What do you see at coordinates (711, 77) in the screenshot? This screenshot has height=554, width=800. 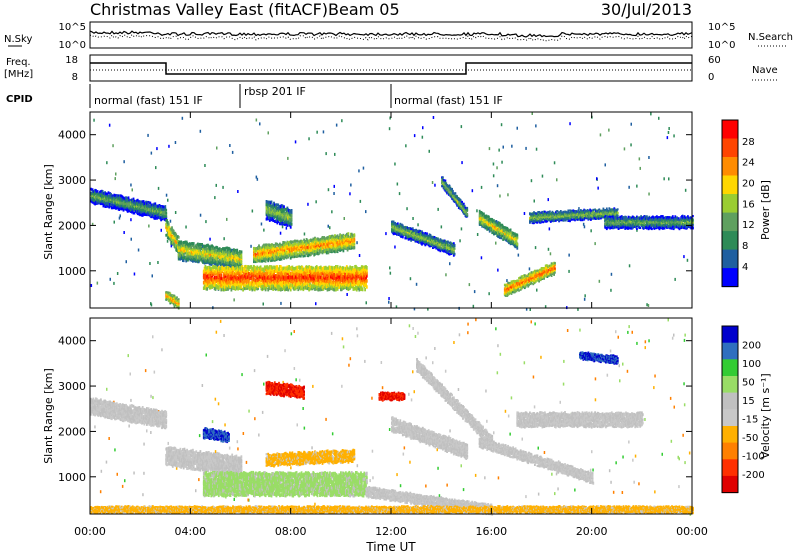 I see `nave-tick-low: 0` at bounding box center [711, 77].